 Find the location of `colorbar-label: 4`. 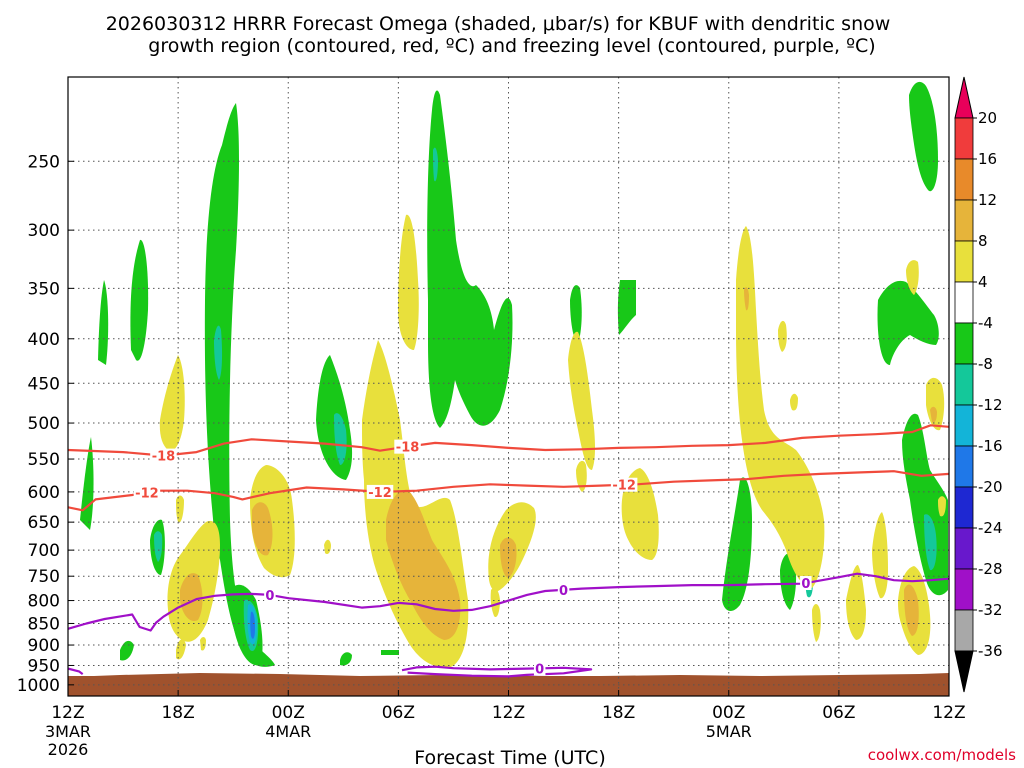

colorbar-label: 4 is located at coordinates (983, 282).